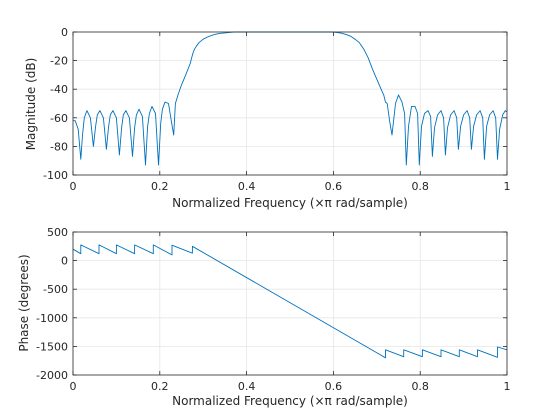 Image resolution: width=560 pixels, height=420 pixels. What do you see at coordinates (59, 61) in the screenshot?
I see `y-tick-label: -20` at bounding box center [59, 61].